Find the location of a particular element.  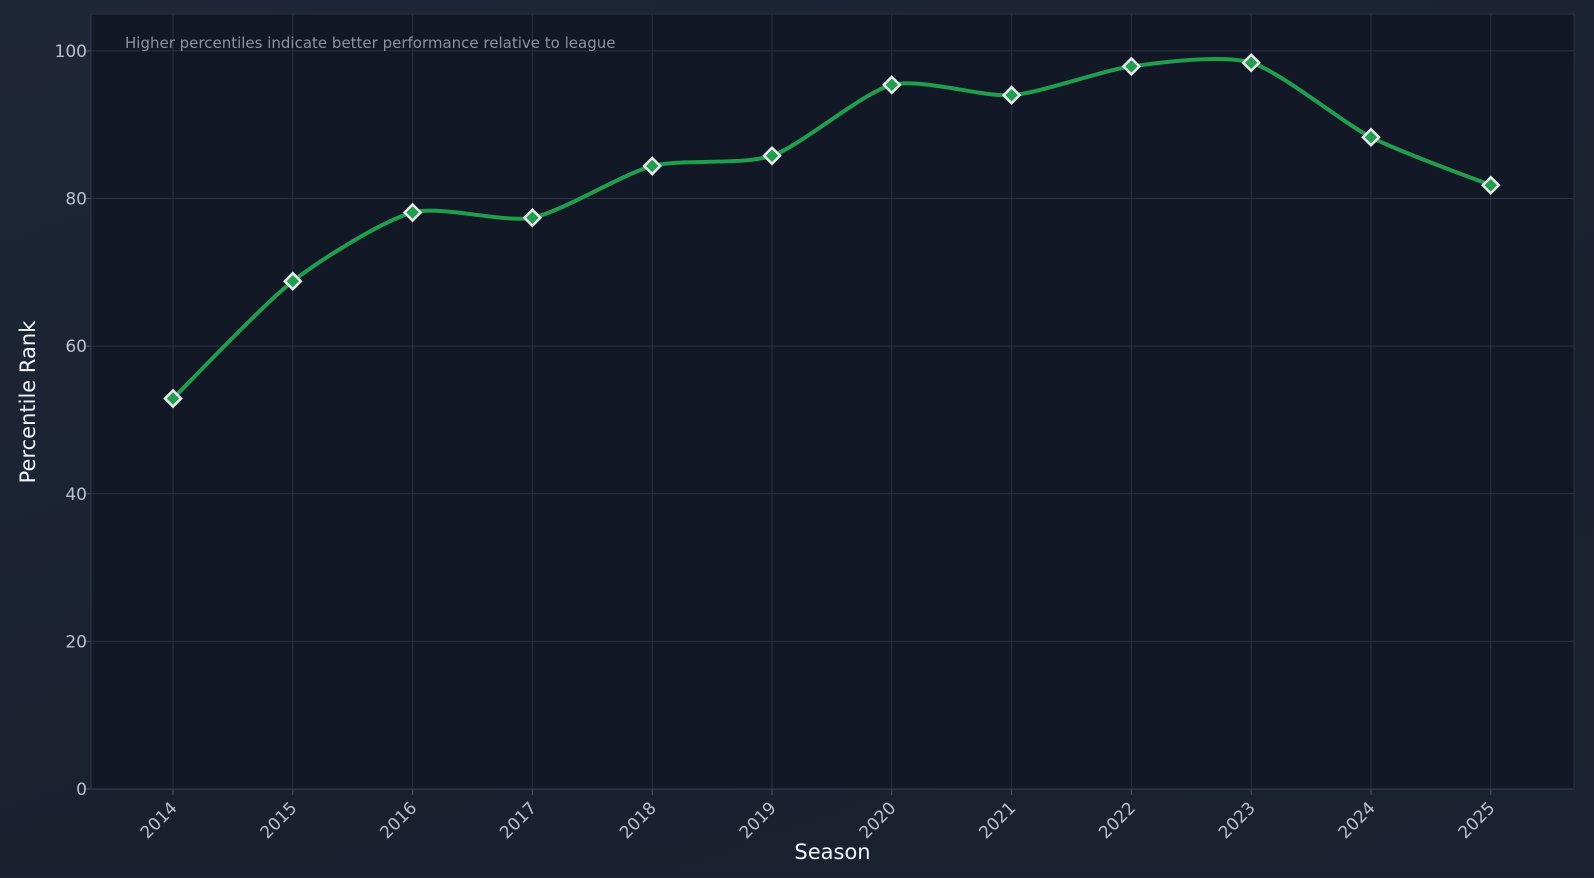

y-tick-label: 60 is located at coordinates (76, 347).